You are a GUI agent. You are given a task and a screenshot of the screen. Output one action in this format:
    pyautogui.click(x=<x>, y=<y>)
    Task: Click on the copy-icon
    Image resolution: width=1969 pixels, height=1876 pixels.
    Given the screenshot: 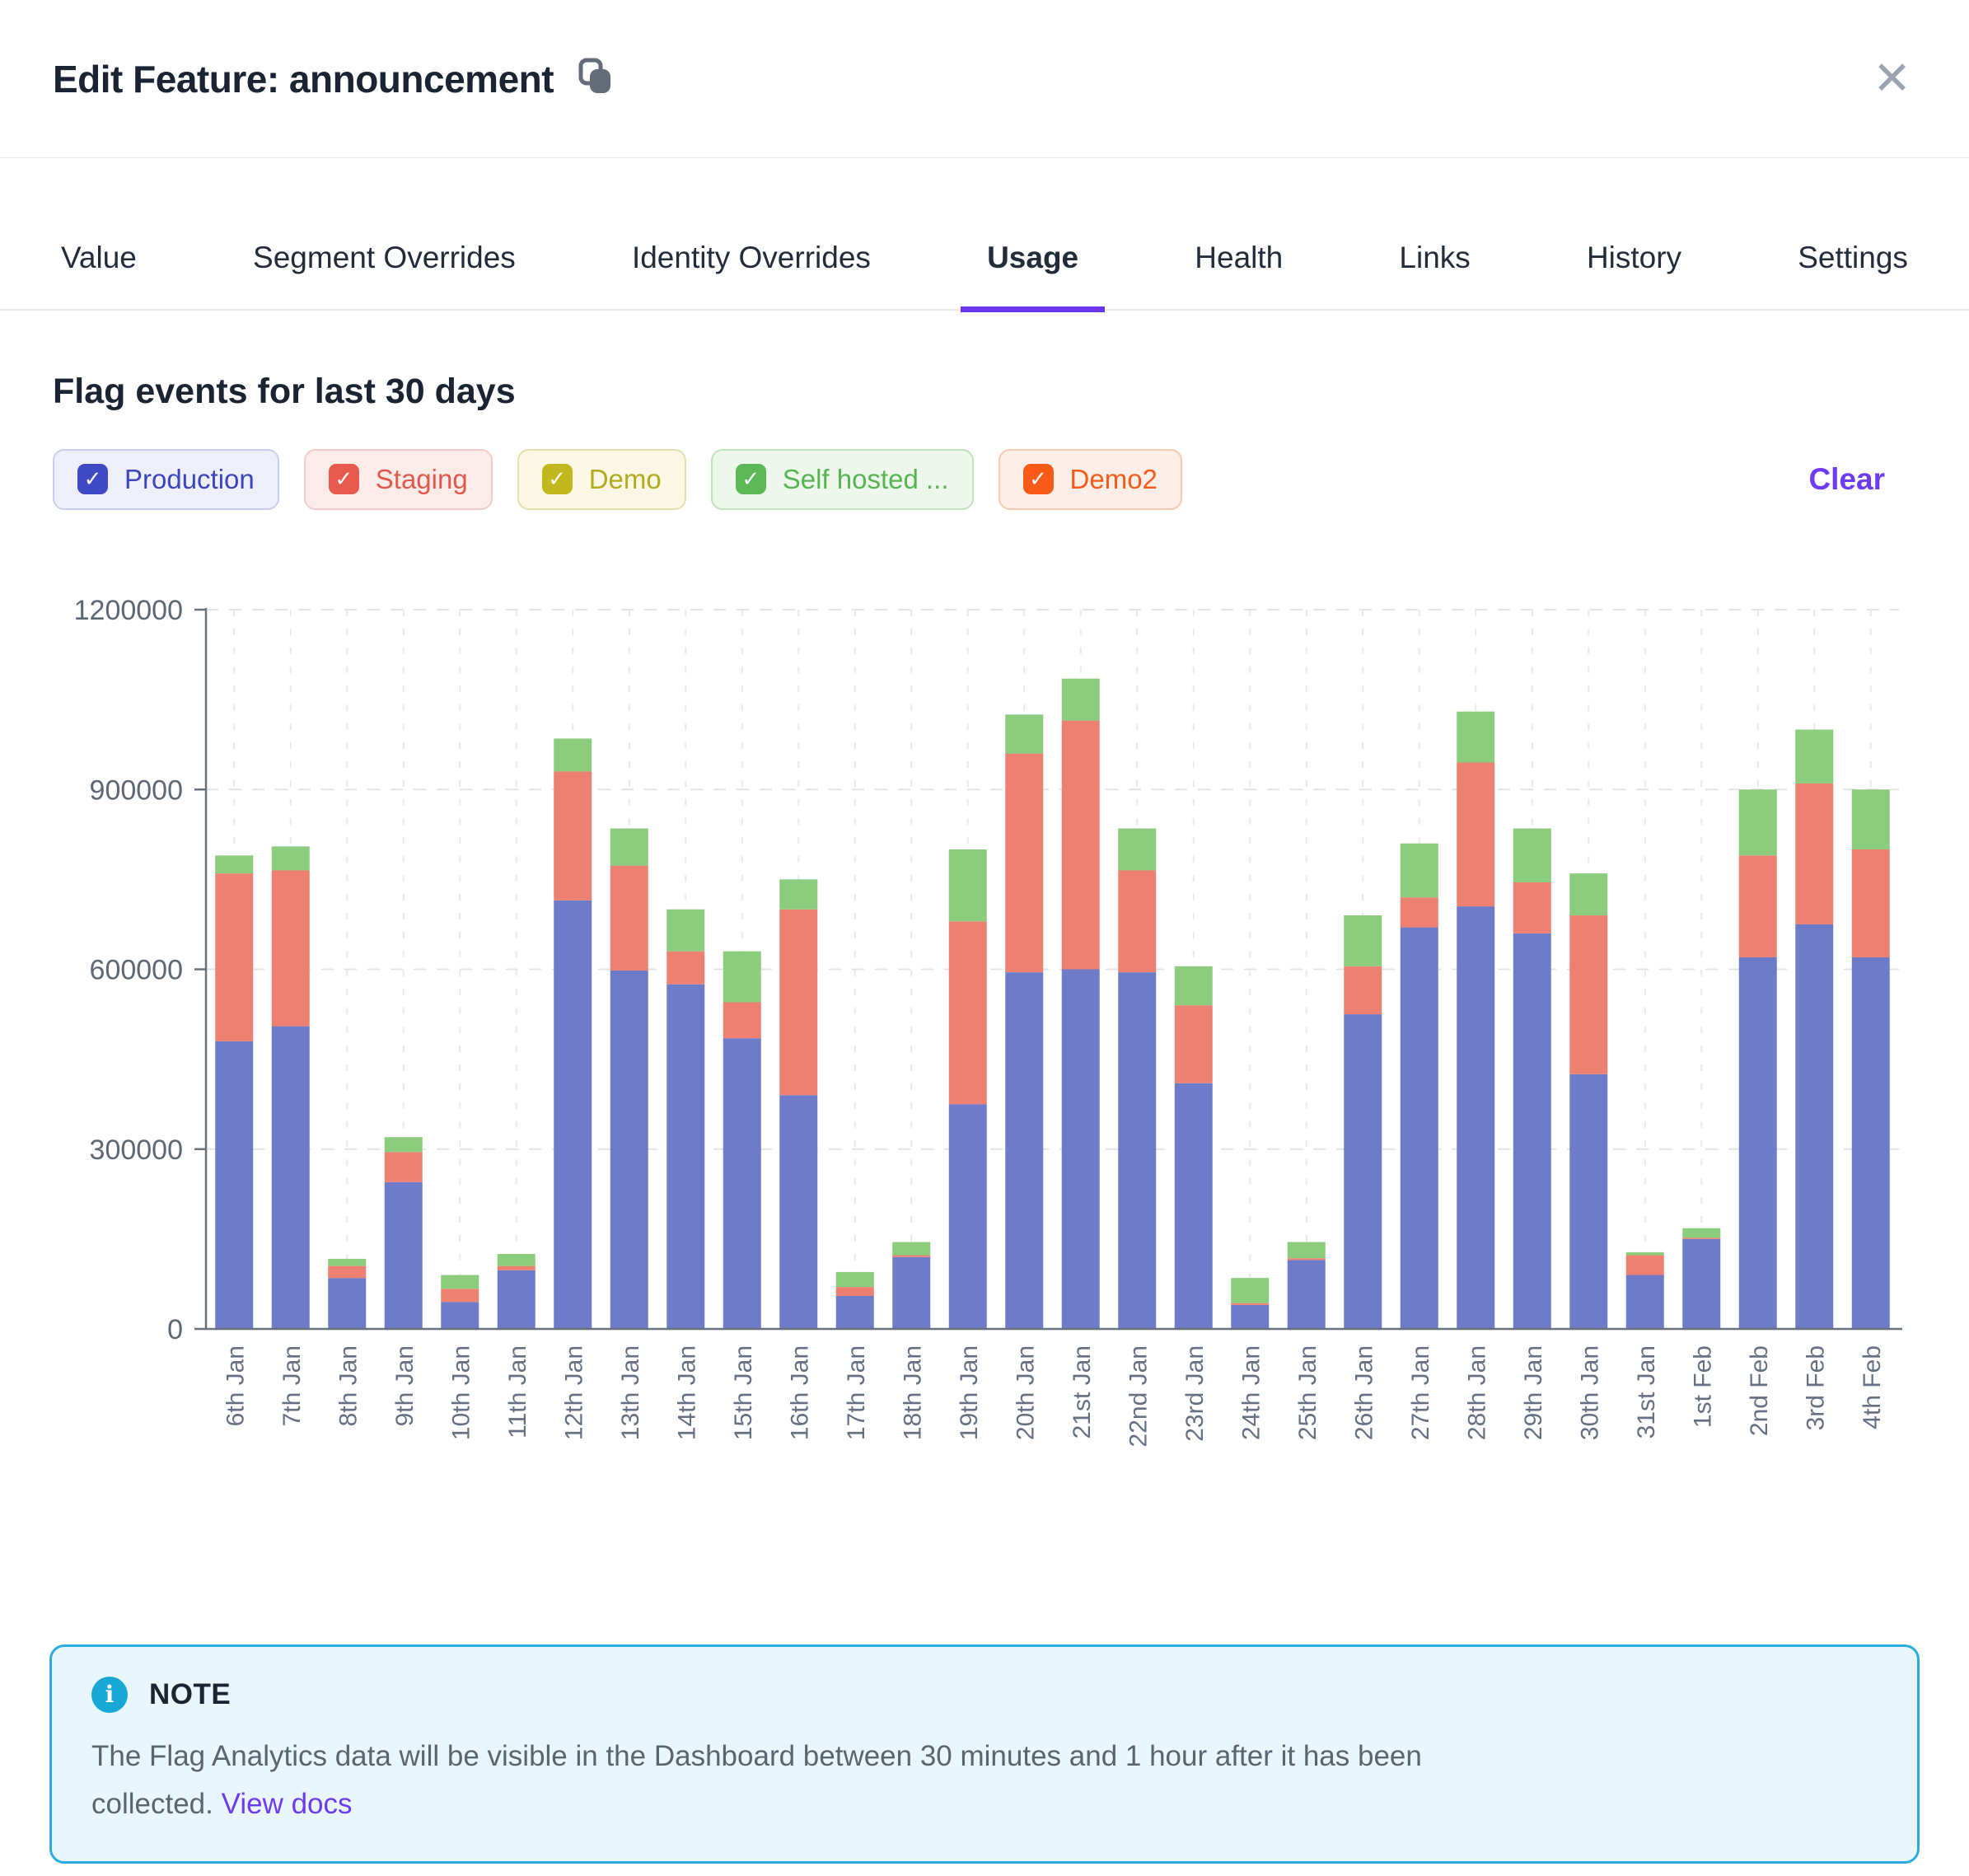 What is the action you would take?
    pyautogui.click(x=595, y=79)
    